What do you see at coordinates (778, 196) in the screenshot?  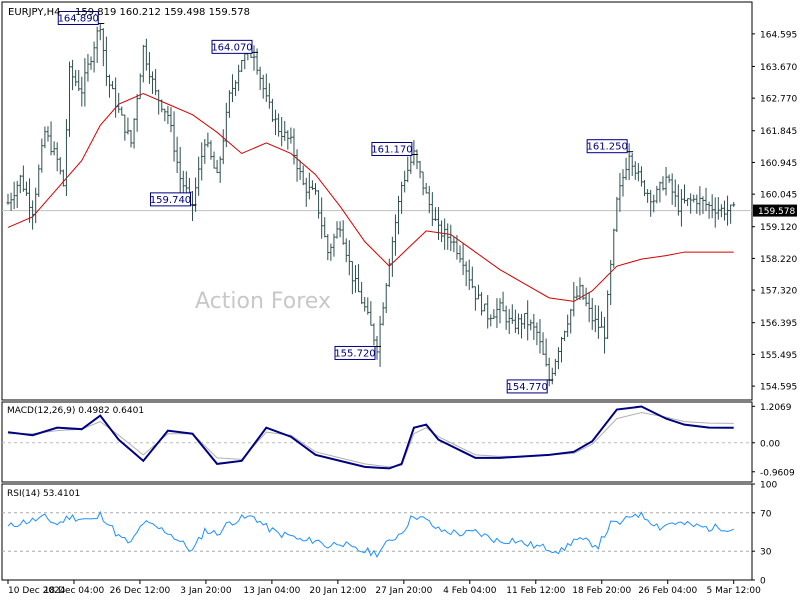 I see `price-tick-label: 160.045` at bounding box center [778, 196].